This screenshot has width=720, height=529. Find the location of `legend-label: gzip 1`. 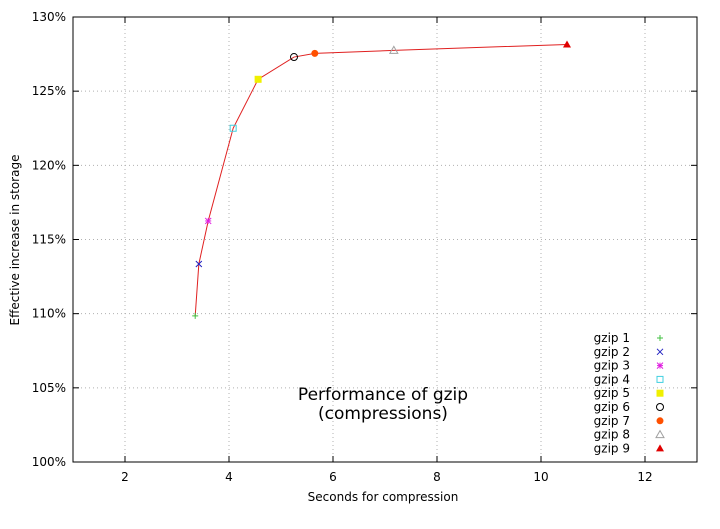

legend-label: gzip 1 is located at coordinates (612, 338).